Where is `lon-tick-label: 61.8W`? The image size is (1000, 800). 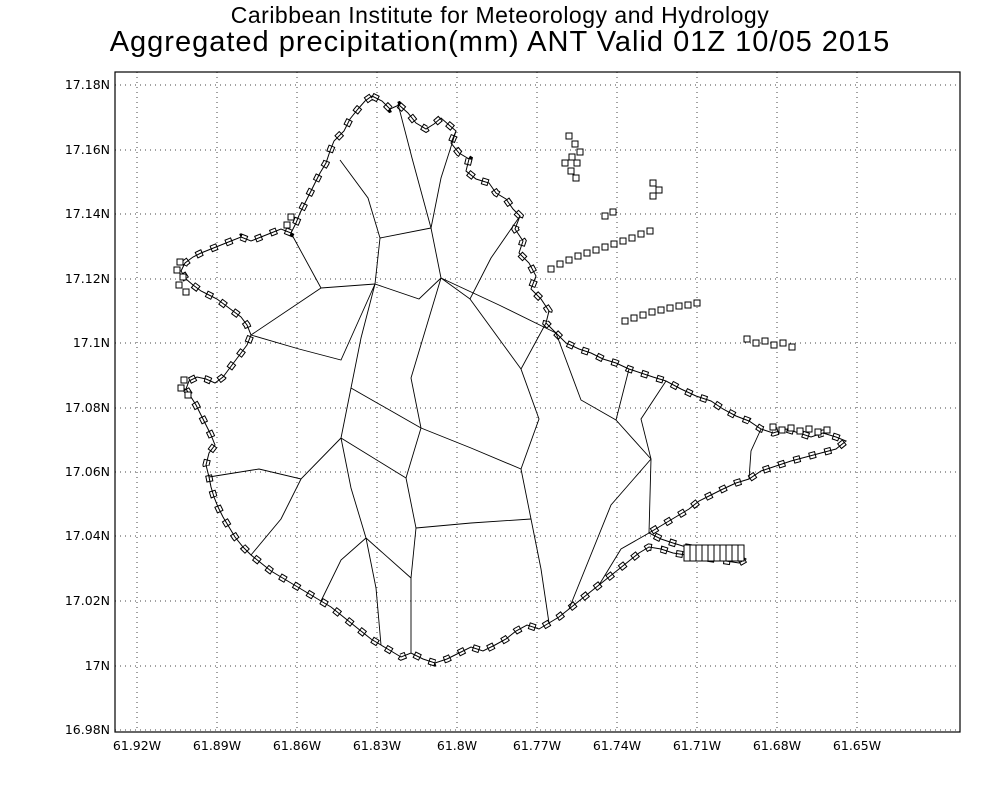 lon-tick-label: 61.8W is located at coordinates (457, 745).